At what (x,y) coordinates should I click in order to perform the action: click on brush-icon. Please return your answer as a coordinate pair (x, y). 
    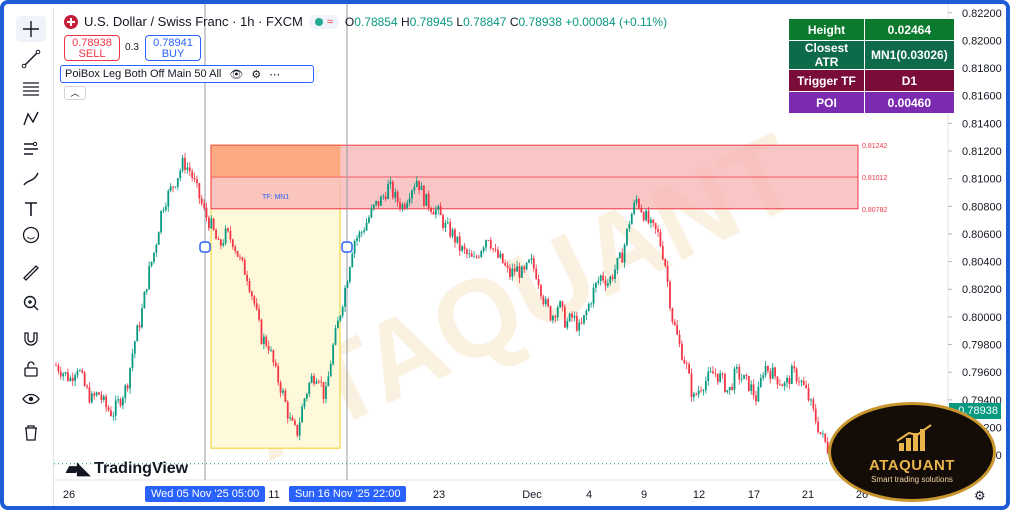
    Looking at the image, I should click on (31, 179).